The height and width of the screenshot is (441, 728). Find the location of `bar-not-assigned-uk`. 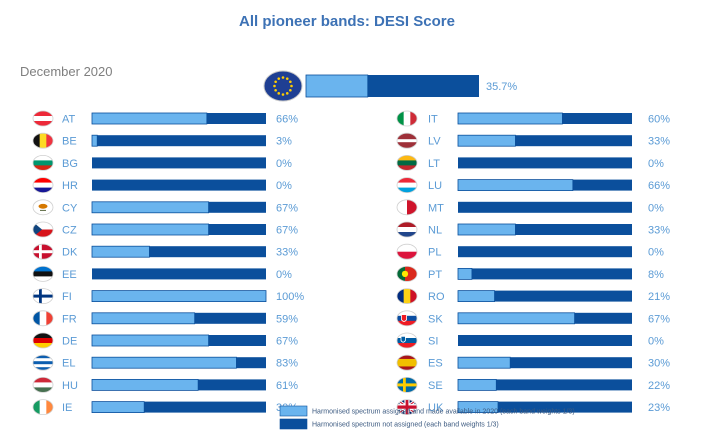

bar-not-assigned-uk is located at coordinates (545, 407).